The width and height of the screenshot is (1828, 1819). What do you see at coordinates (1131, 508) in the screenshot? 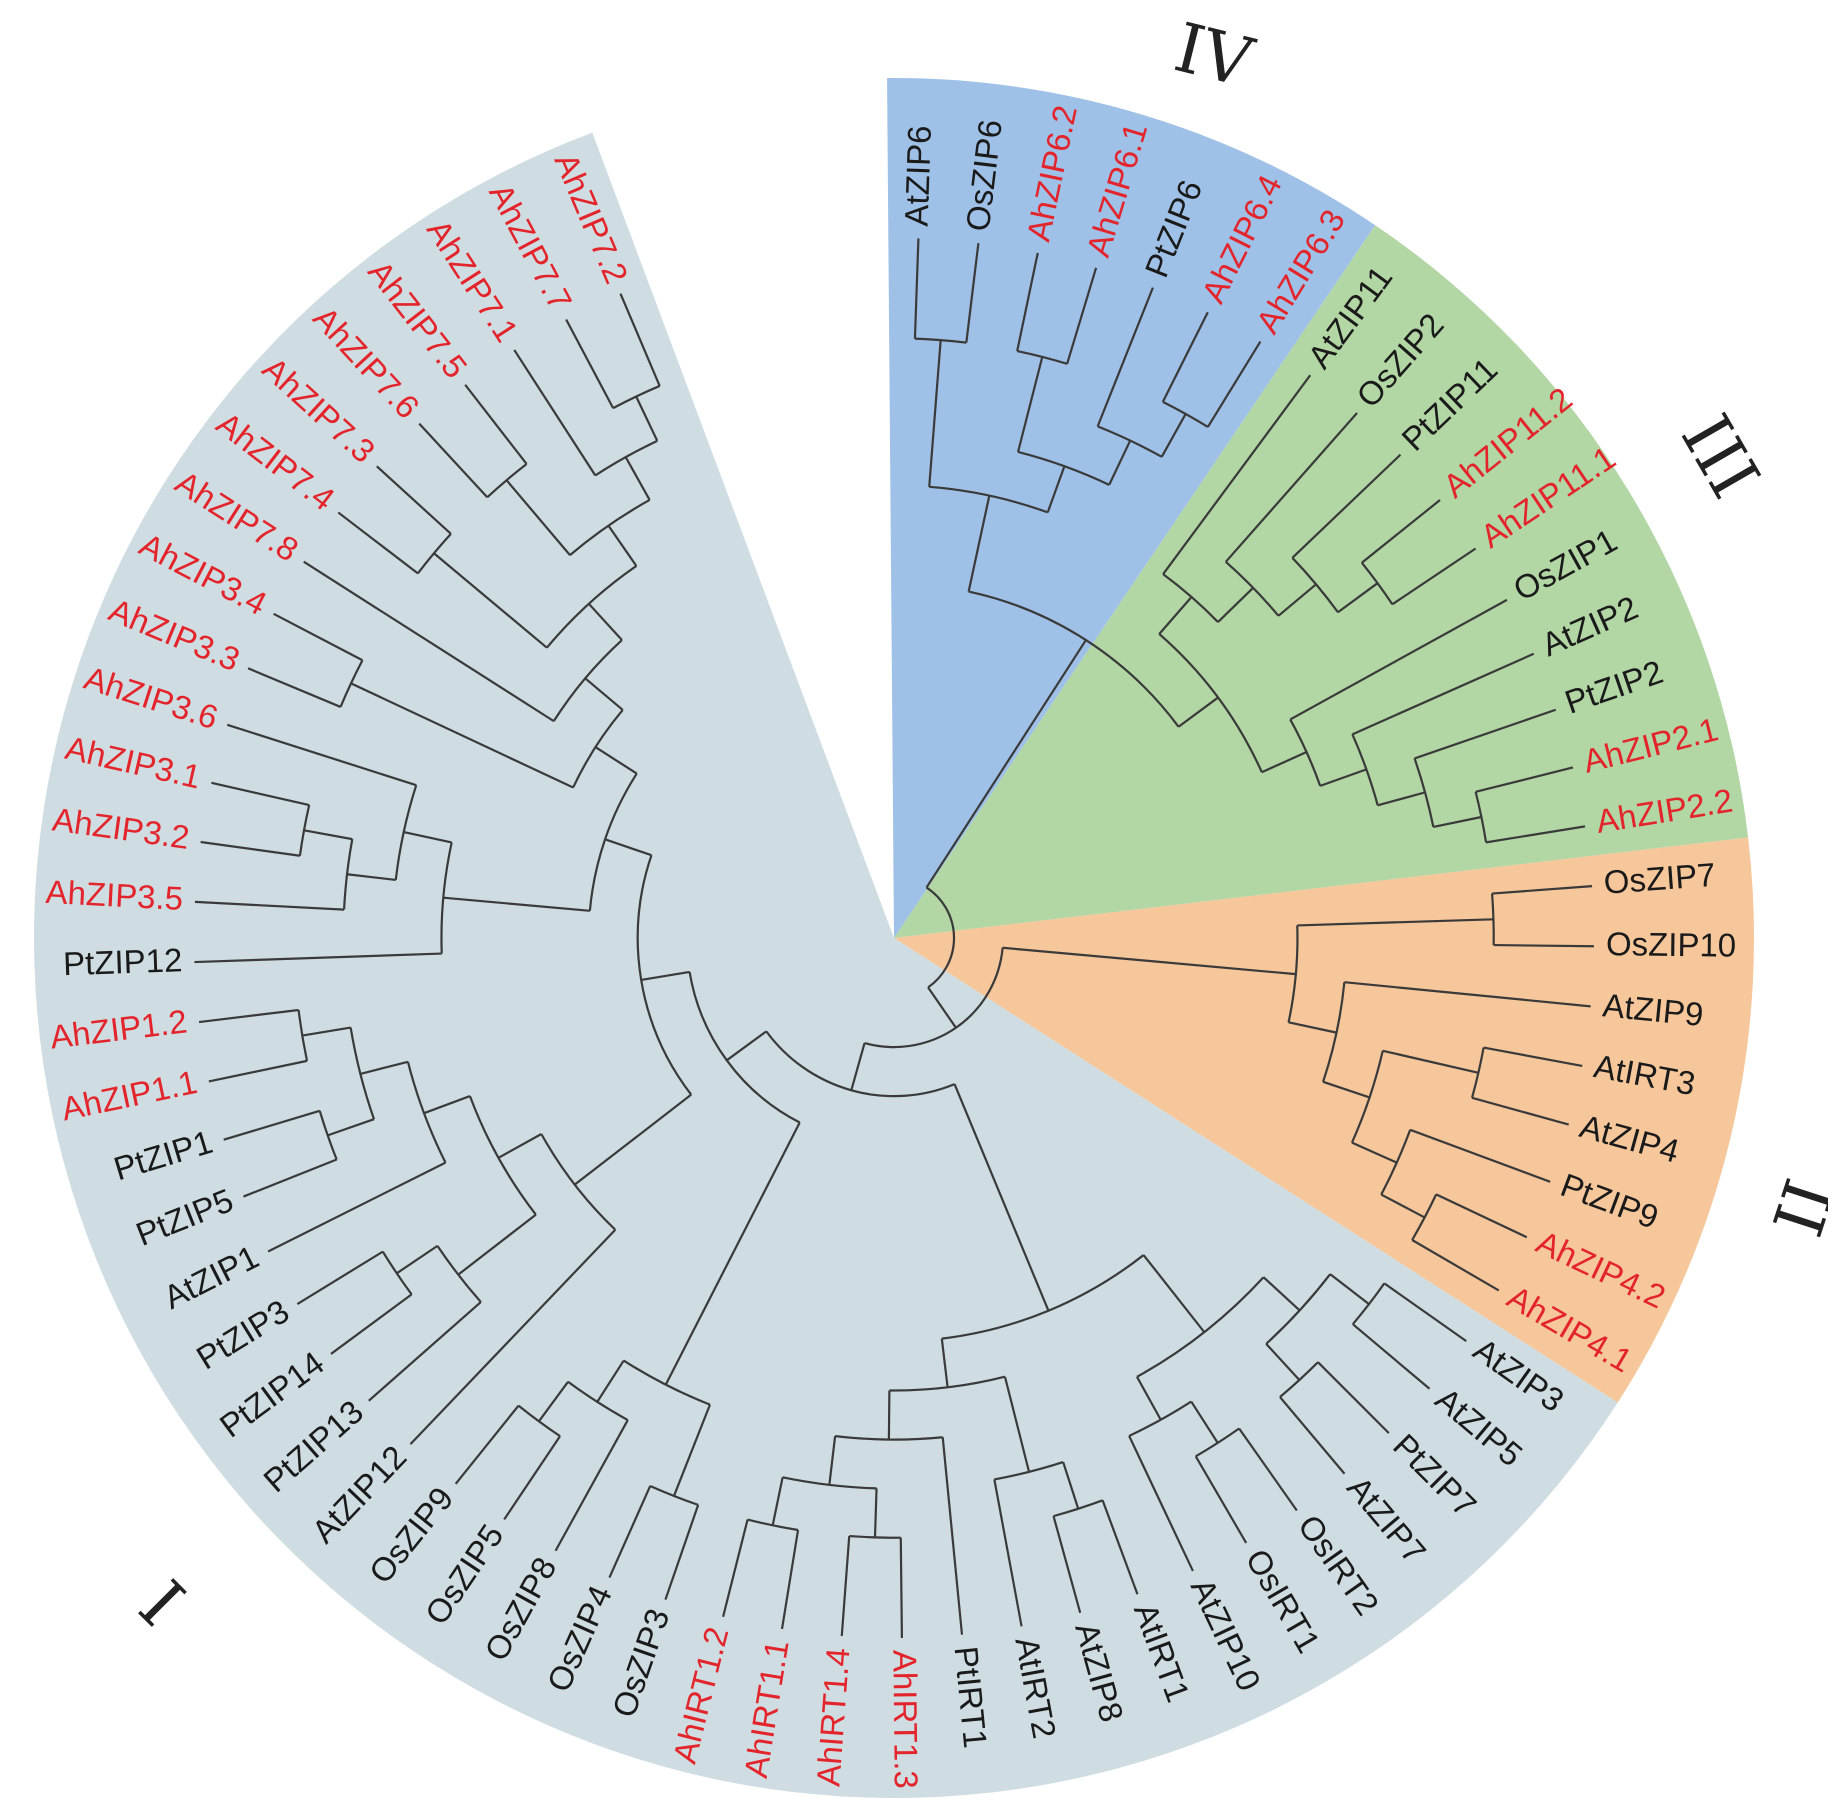
I see `clade-sector-iv` at bounding box center [1131, 508].